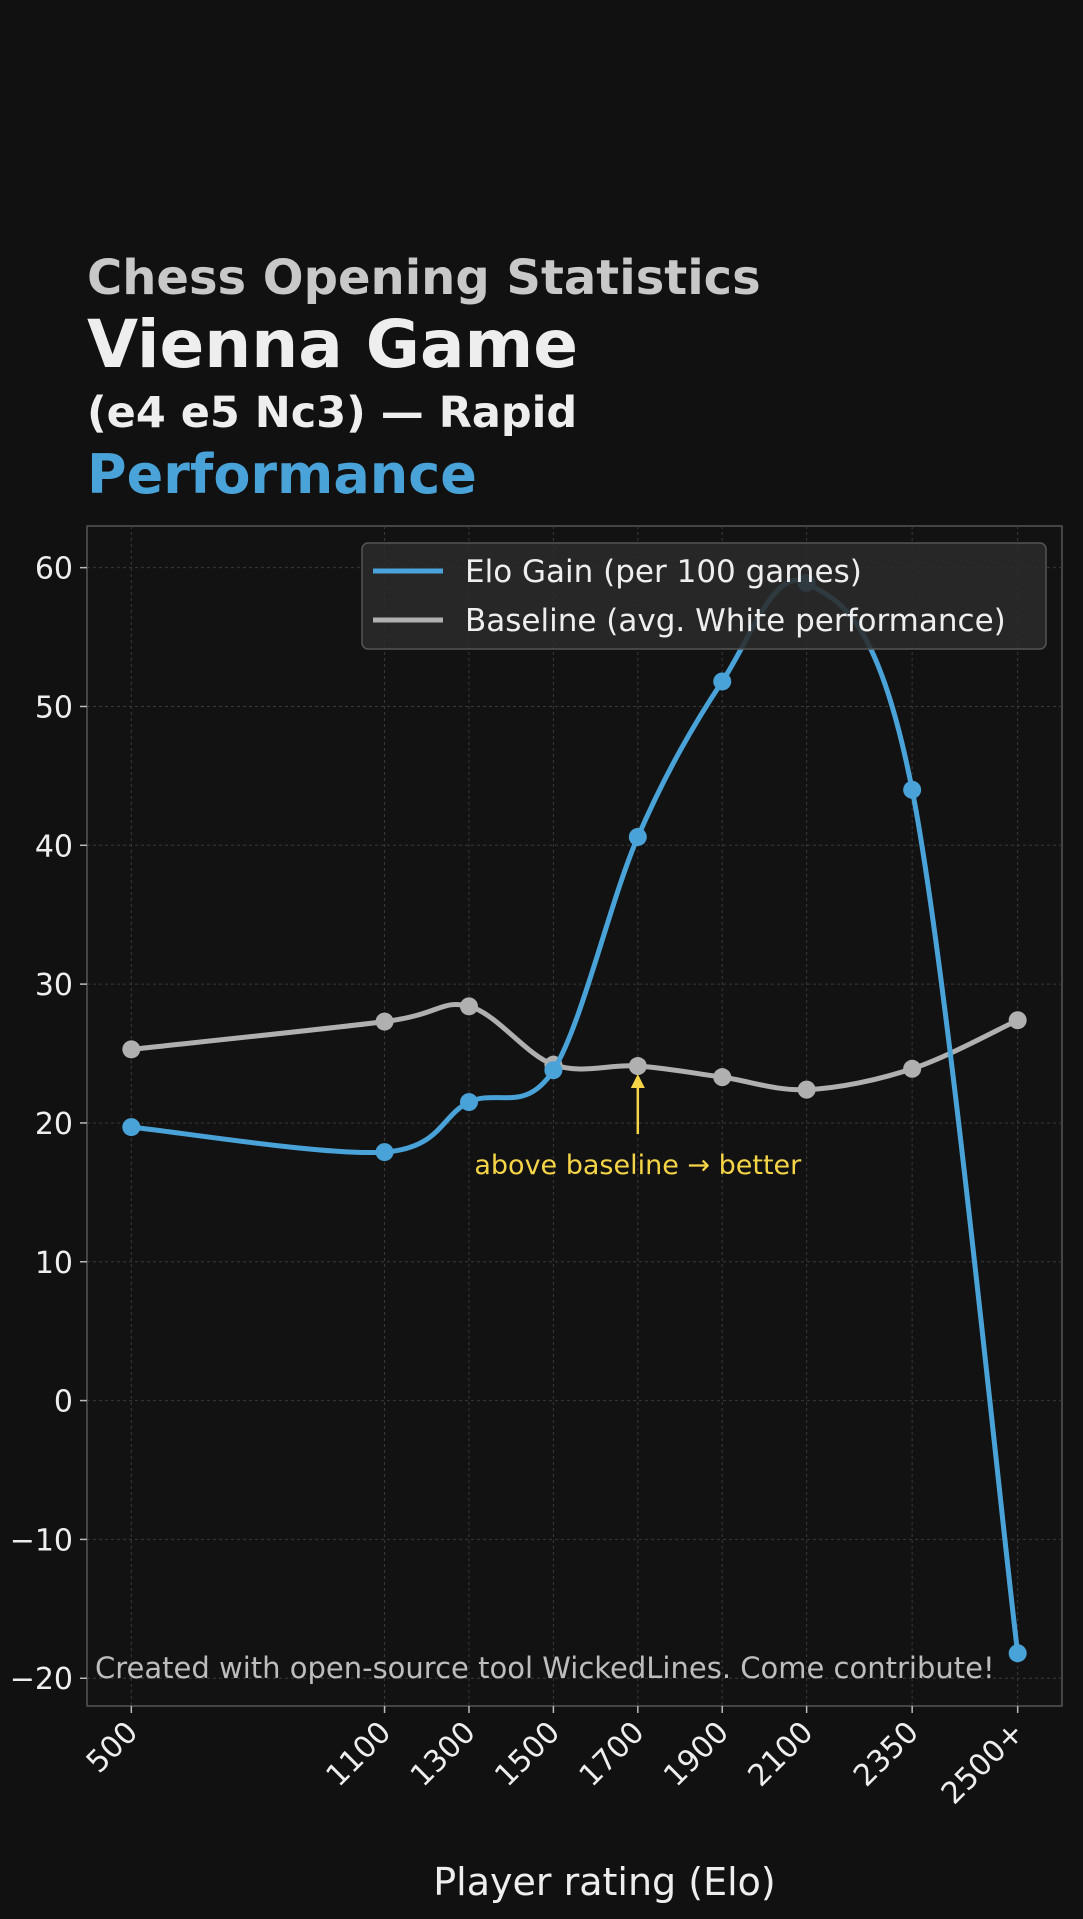 The image size is (1083, 1919). What do you see at coordinates (638, 1165) in the screenshot?
I see `annotation-label: above baseline → better` at bounding box center [638, 1165].